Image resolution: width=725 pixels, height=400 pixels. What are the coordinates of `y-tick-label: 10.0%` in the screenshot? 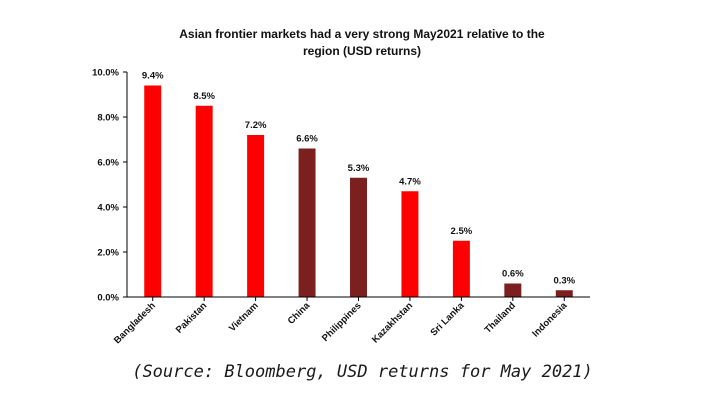 It's located at (105, 73).